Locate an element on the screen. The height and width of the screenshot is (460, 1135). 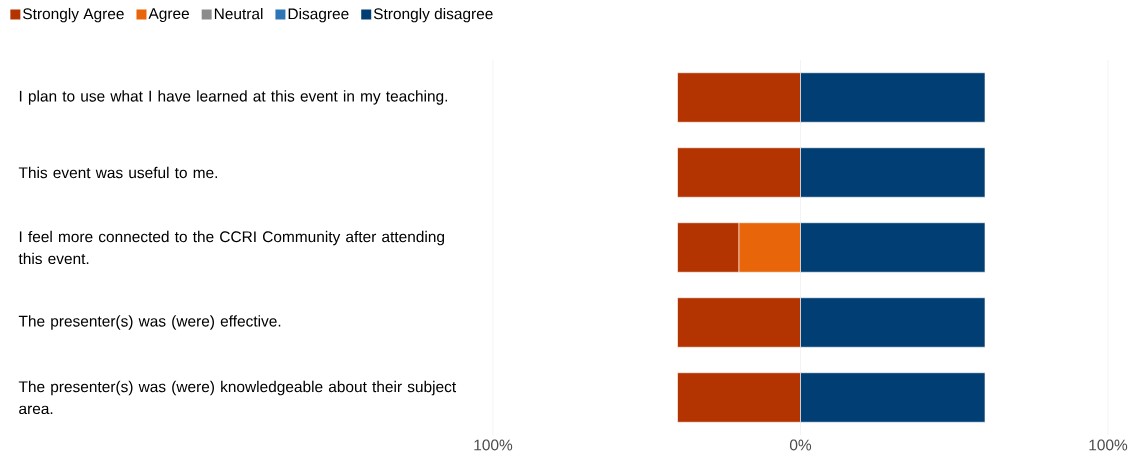
legend-label: Strongly Agree is located at coordinates (73, 15).